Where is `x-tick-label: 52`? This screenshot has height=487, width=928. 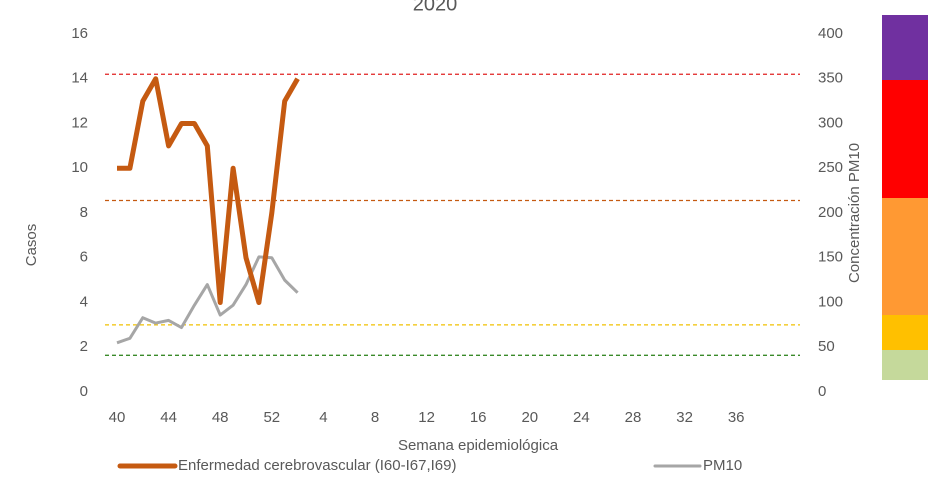
x-tick-label: 52 is located at coordinates (271, 417).